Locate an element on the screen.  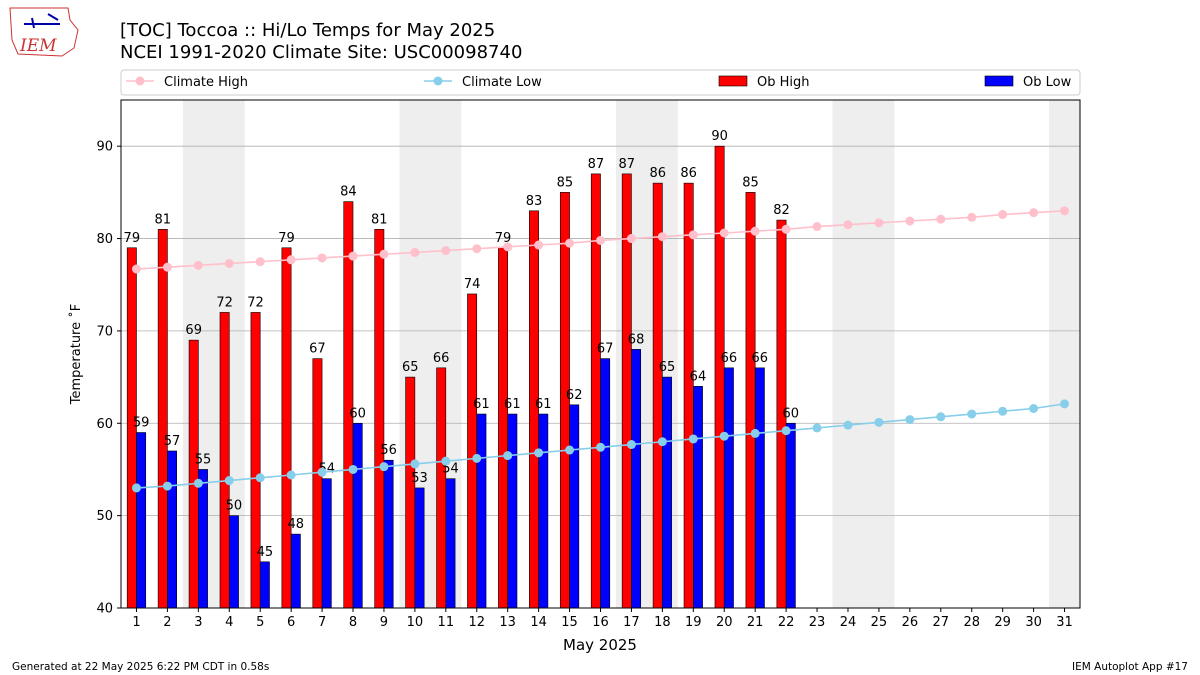
x-tick-label: 7 is located at coordinates (322, 622).